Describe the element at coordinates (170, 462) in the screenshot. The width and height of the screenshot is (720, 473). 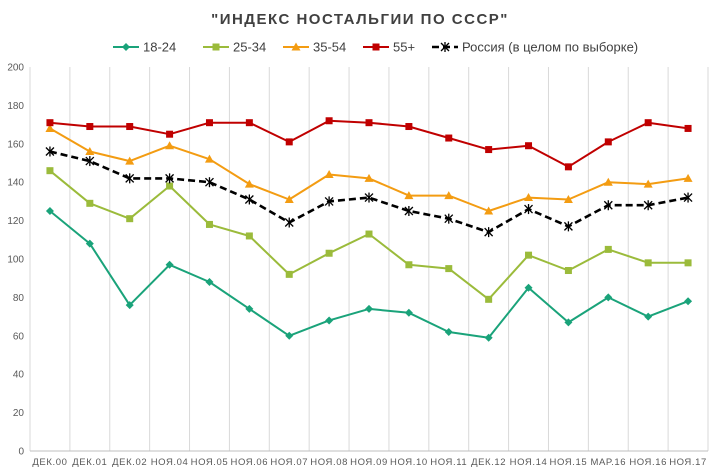
I see `x-tick-label: НОЯ.04` at that location.